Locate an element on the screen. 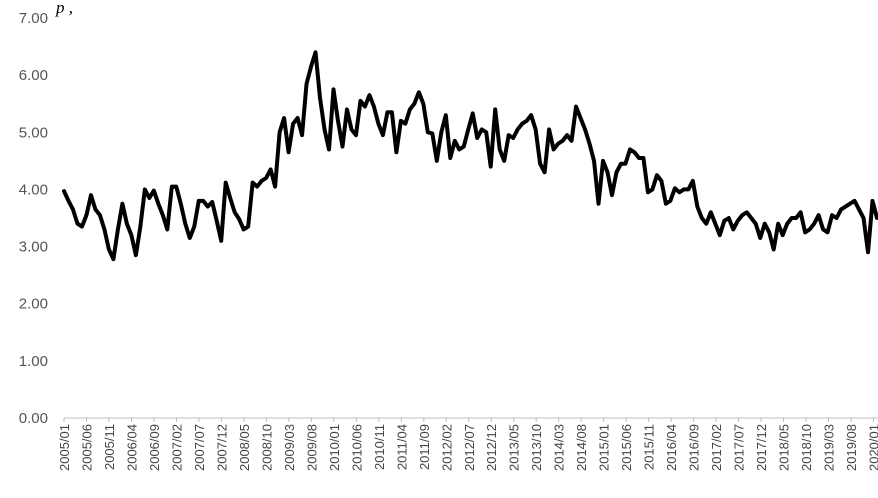 The height and width of the screenshot is (498, 878). x-tick-label: 2011/09 is located at coordinates (424, 447).